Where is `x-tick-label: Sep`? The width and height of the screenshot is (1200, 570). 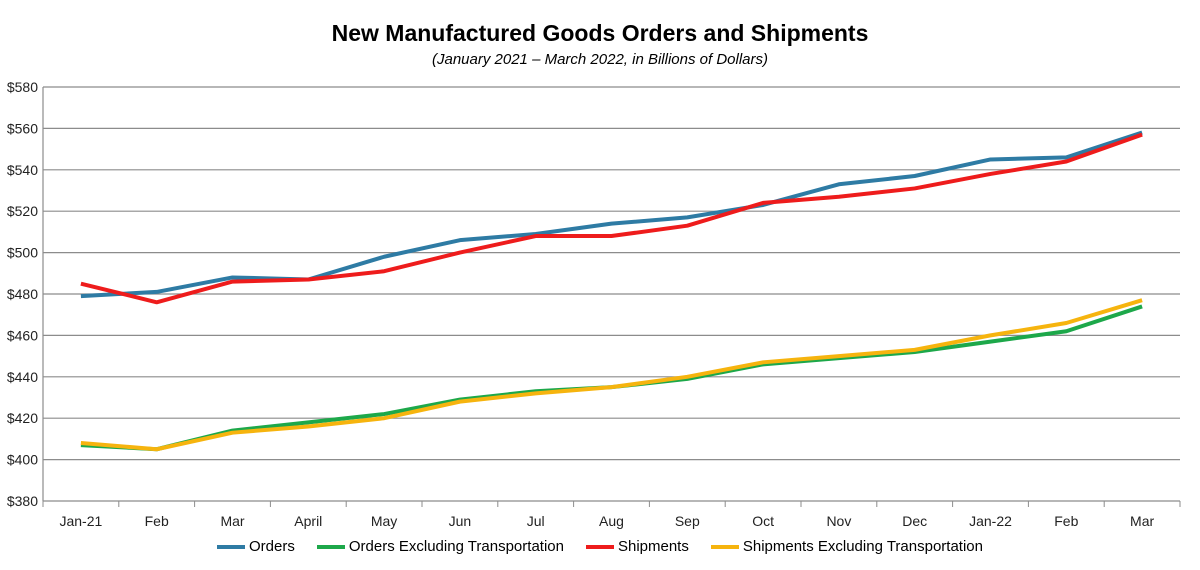
x-tick-label: Sep is located at coordinates (687, 521).